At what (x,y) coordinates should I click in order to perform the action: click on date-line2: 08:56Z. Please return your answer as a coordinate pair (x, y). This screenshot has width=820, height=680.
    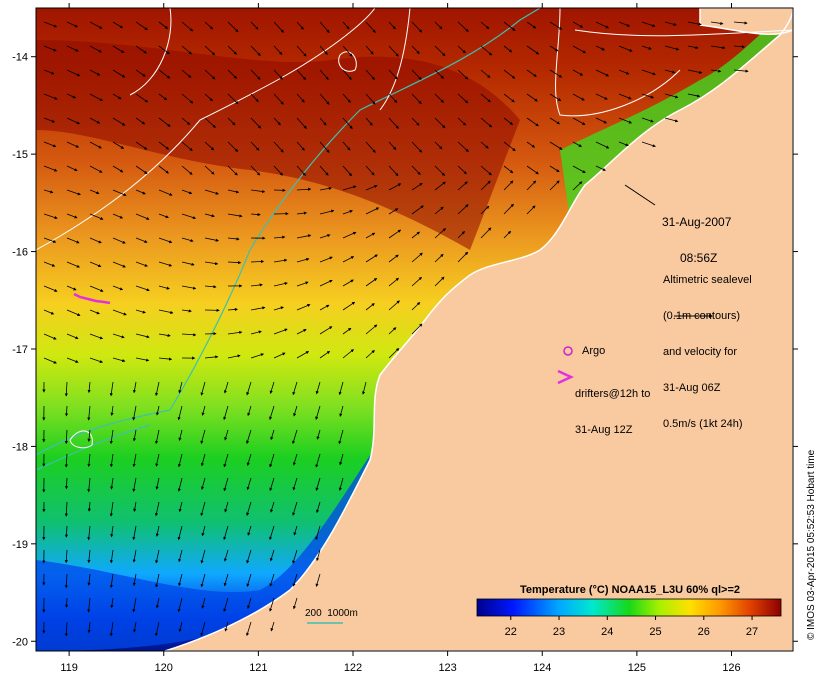
    Looking at the image, I should click on (699, 258).